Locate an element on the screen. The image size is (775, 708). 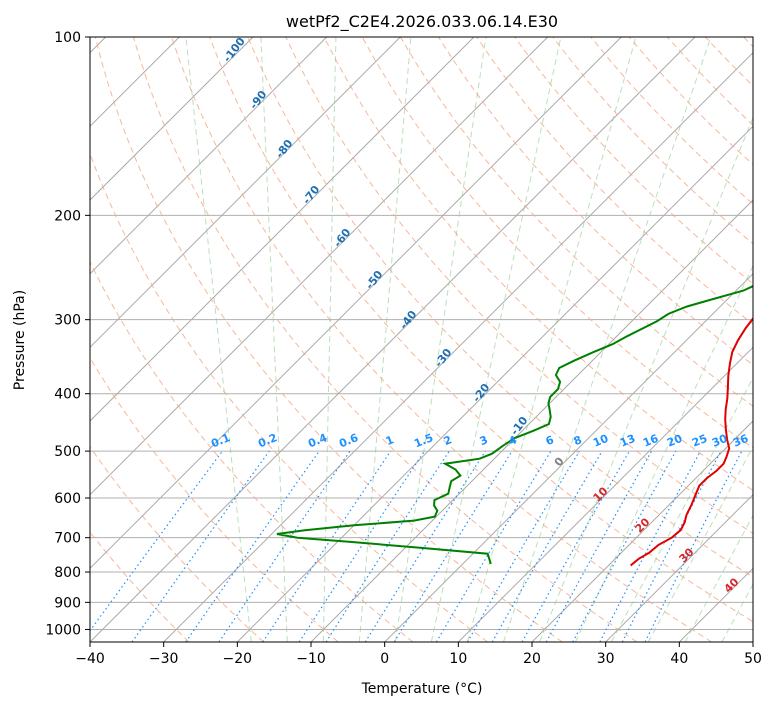
y-tick-label: 200 is located at coordinates (67, 216).